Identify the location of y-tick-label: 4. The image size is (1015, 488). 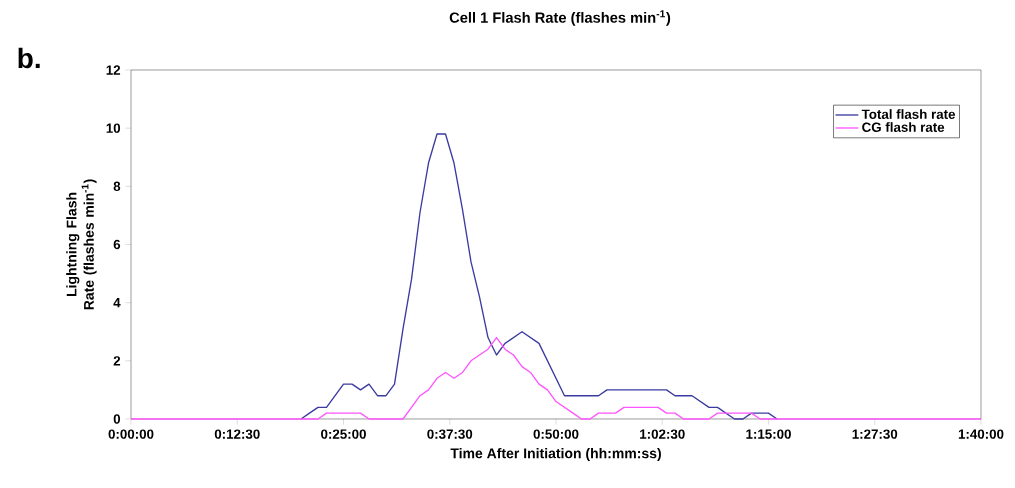
(117, 303).